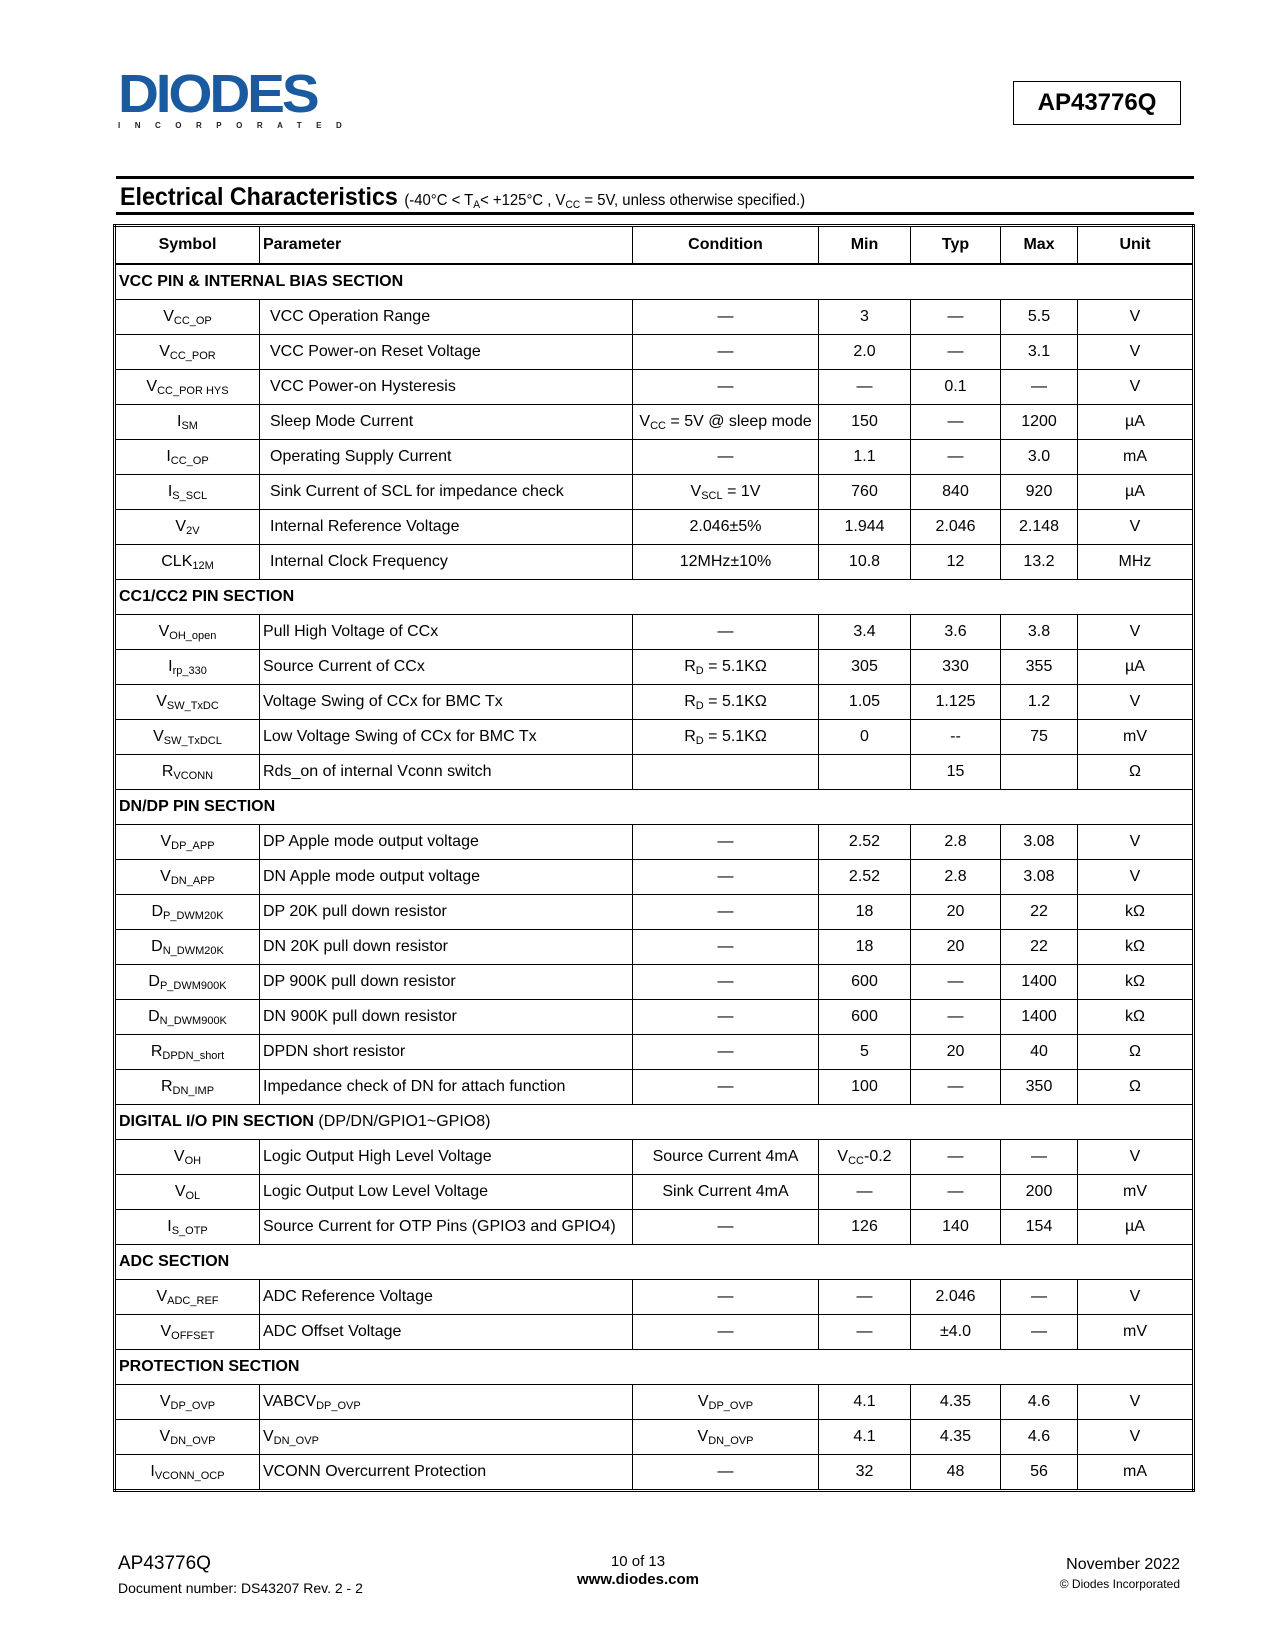  What do you see at coordinates (446, 245) in the screenshot?
I see `column-header-parameter: Parameter` at bounding box center [446, 245].